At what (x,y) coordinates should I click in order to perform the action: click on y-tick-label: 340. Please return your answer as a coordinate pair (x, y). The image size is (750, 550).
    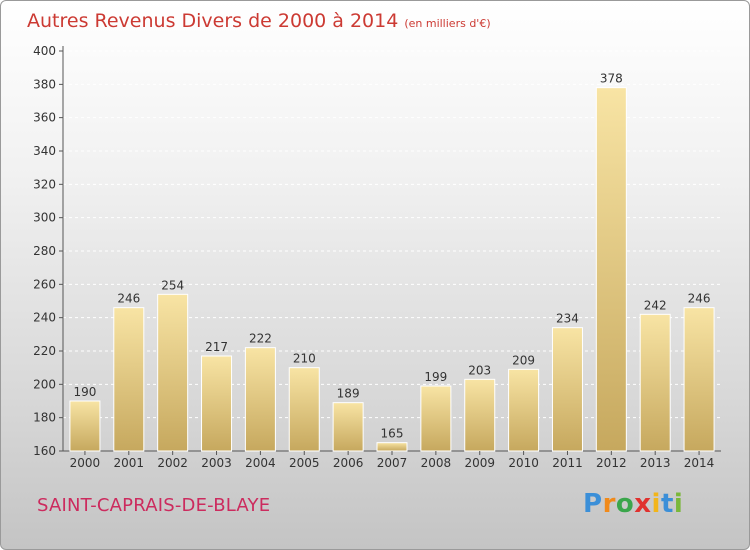
    Looking at the image, I should click on (44, 151).